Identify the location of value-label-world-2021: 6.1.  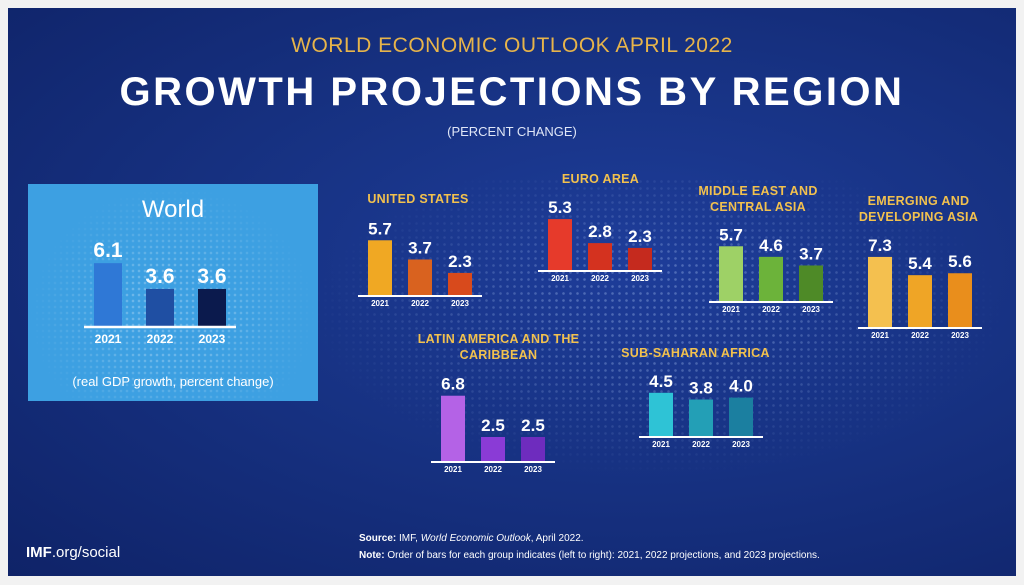
(108, 250).